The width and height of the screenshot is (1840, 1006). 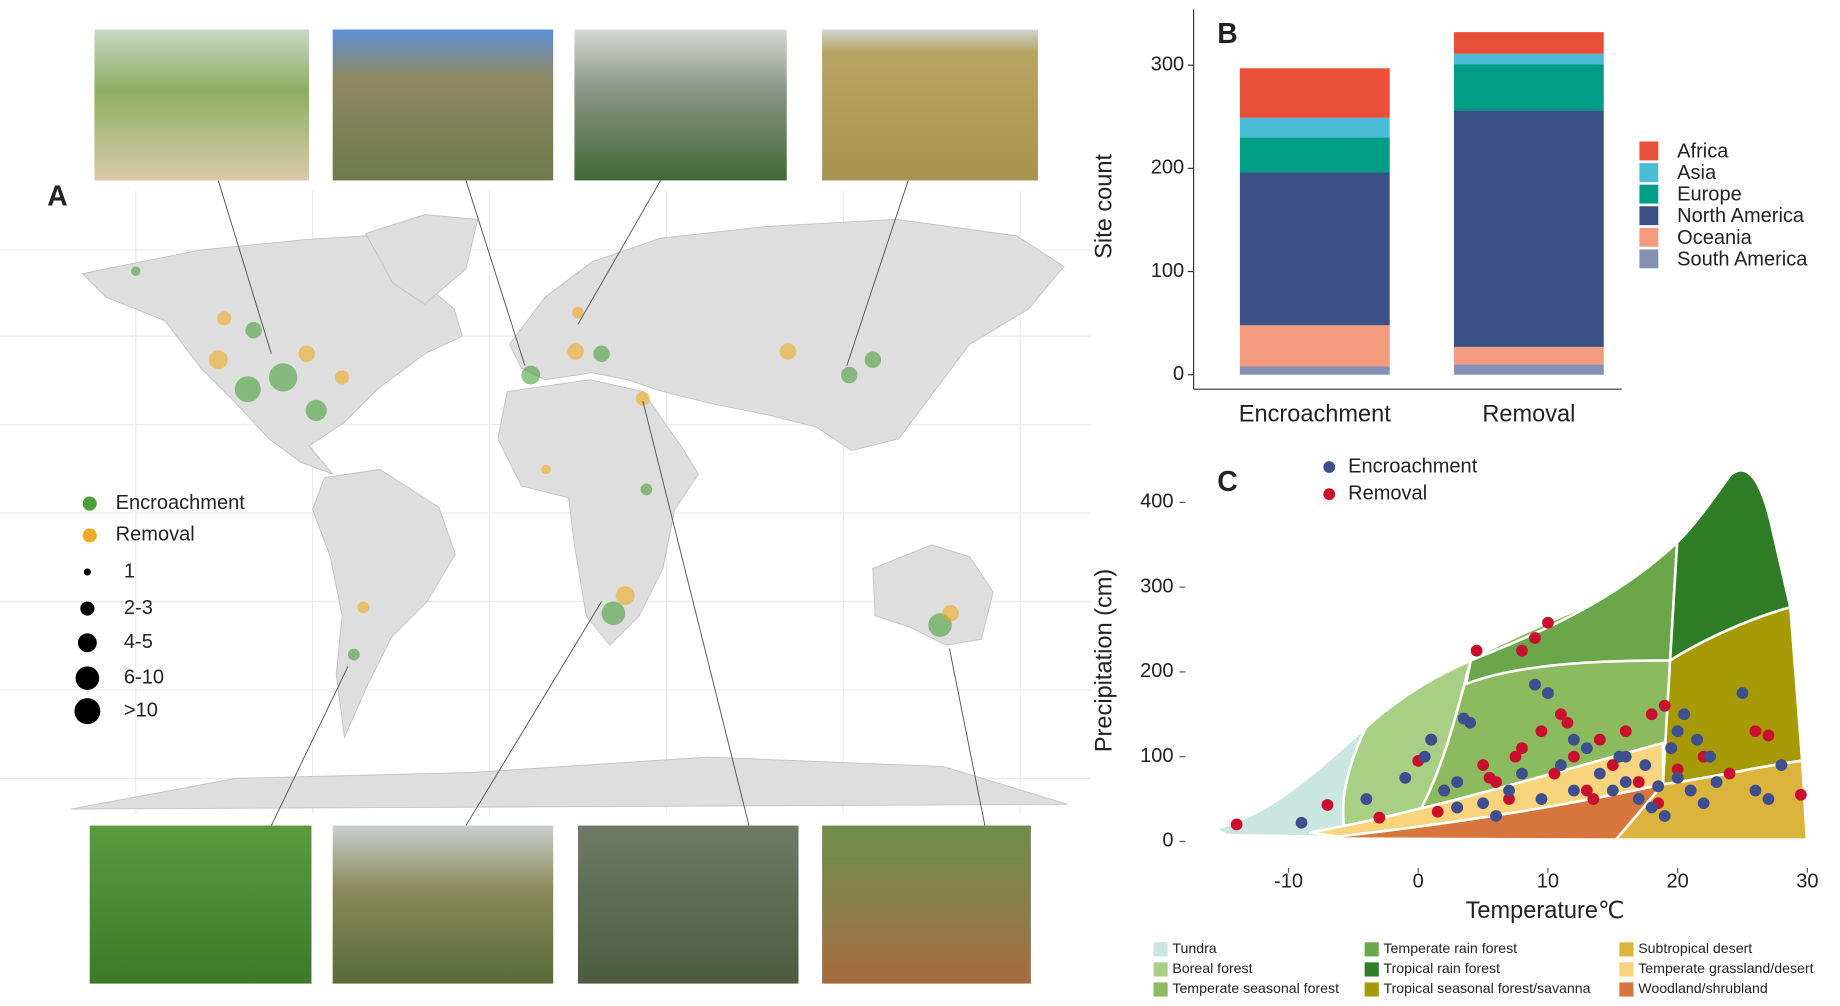 What do you see at coordinates (1697, 173) in the screenshot?
I see `legend-label: Asia` at bounding box center [1697, 173].